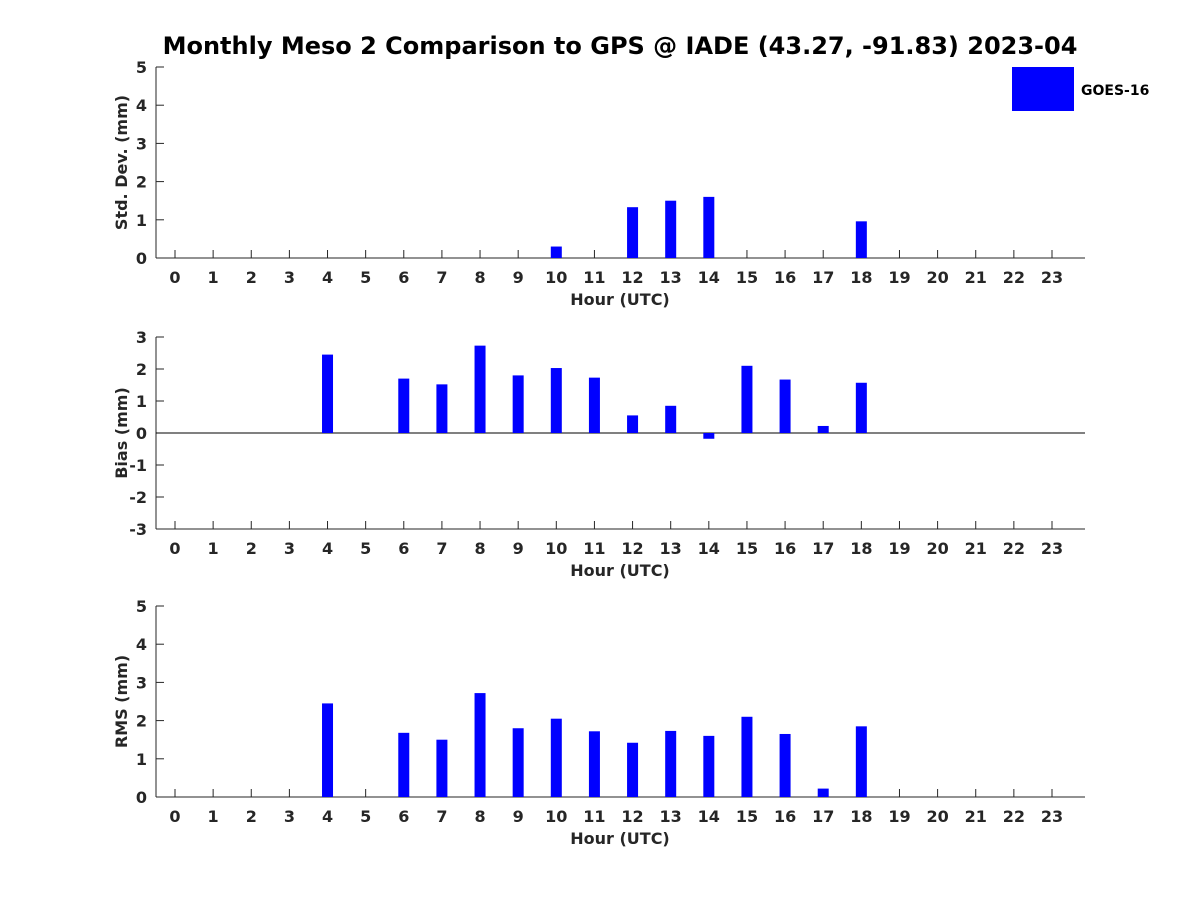  I want to click on legend-swatch, so click(1043, 89).